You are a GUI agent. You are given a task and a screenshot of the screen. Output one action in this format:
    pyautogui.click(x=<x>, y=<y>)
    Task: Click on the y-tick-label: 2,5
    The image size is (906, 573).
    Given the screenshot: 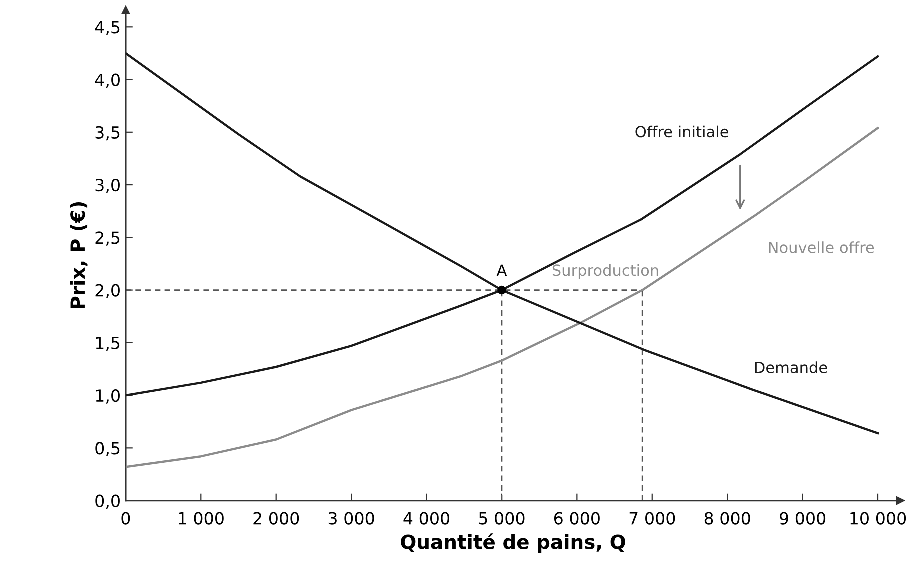 What is the action you would take?
    pyautogui.click(x=108, y=239)
    